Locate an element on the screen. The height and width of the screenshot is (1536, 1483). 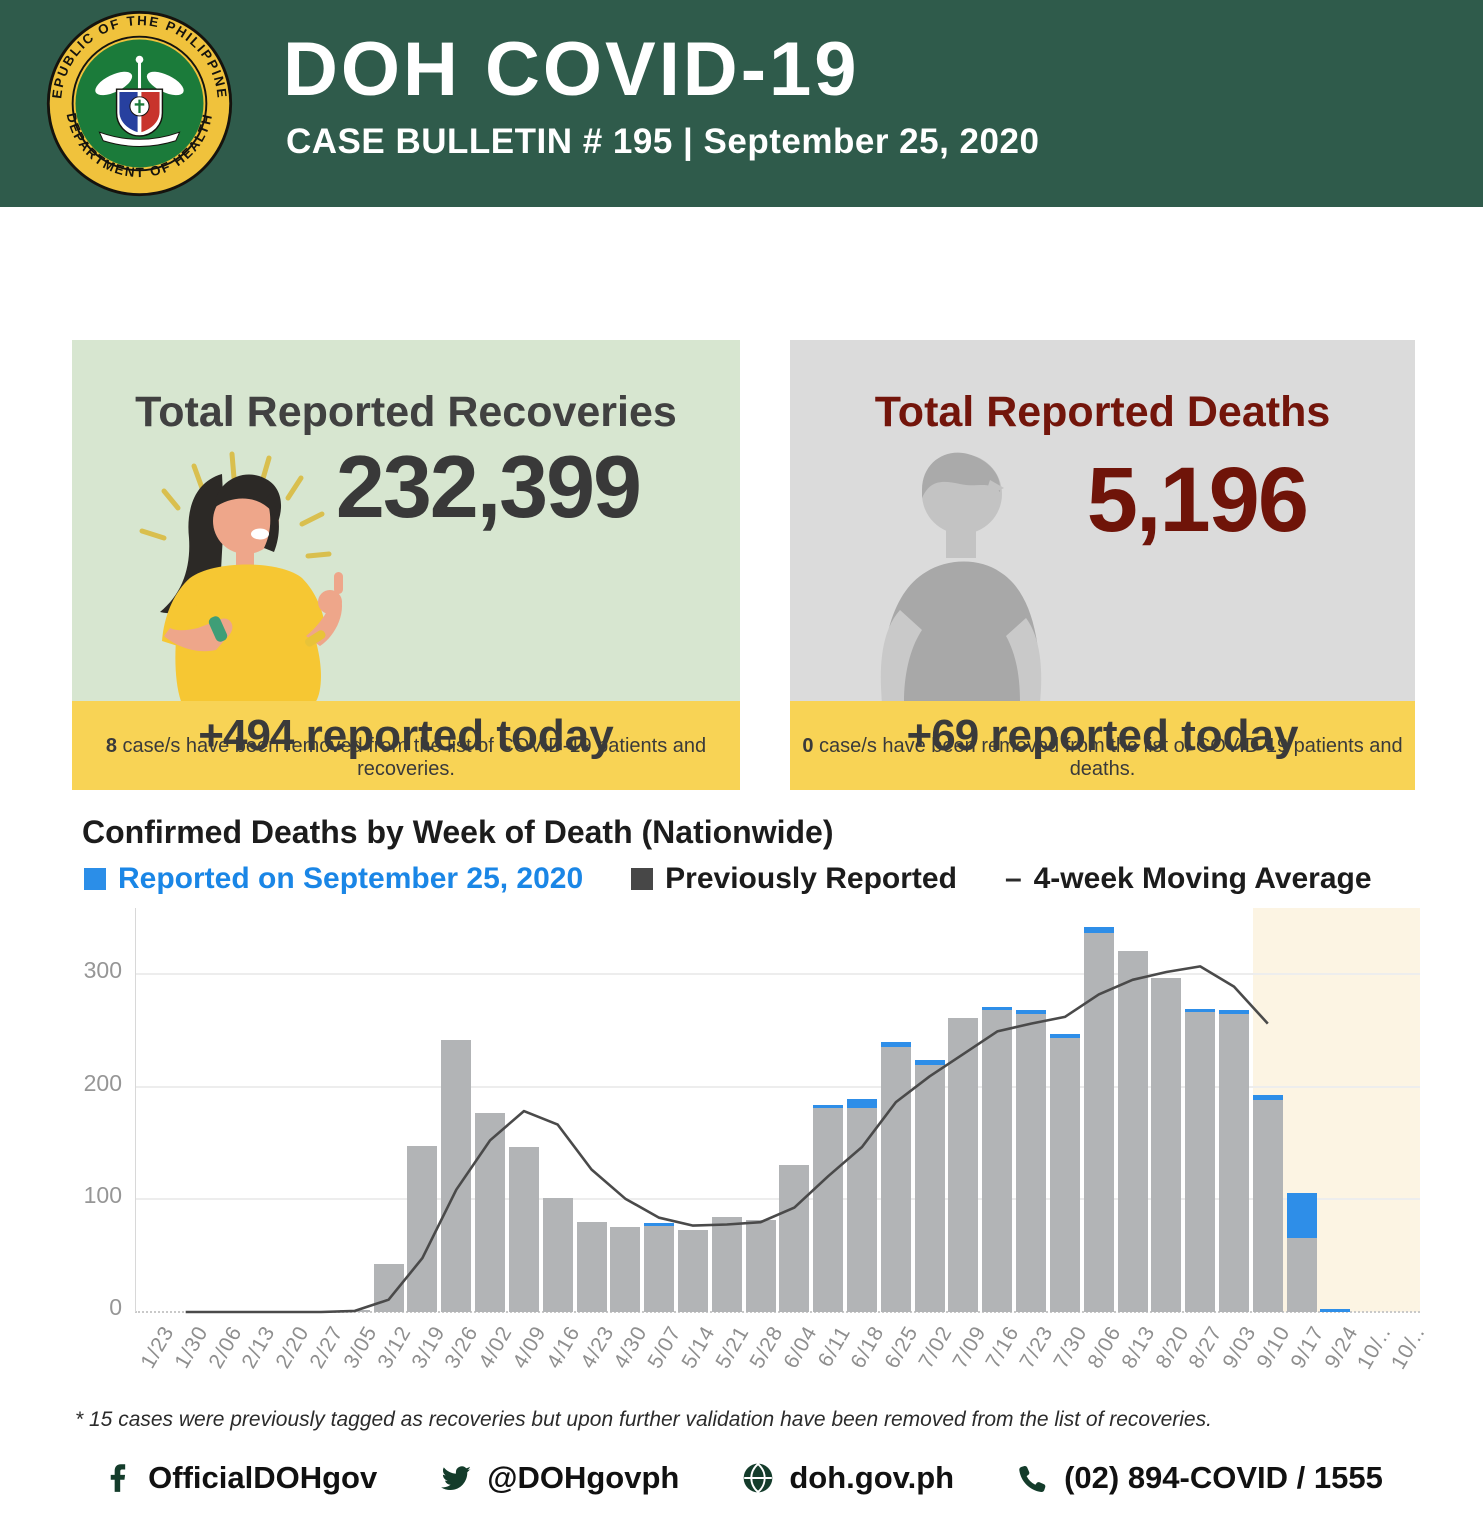
hotline-link: (02) 894-COVID / 1555 is located at coordinates (1199, 1478).